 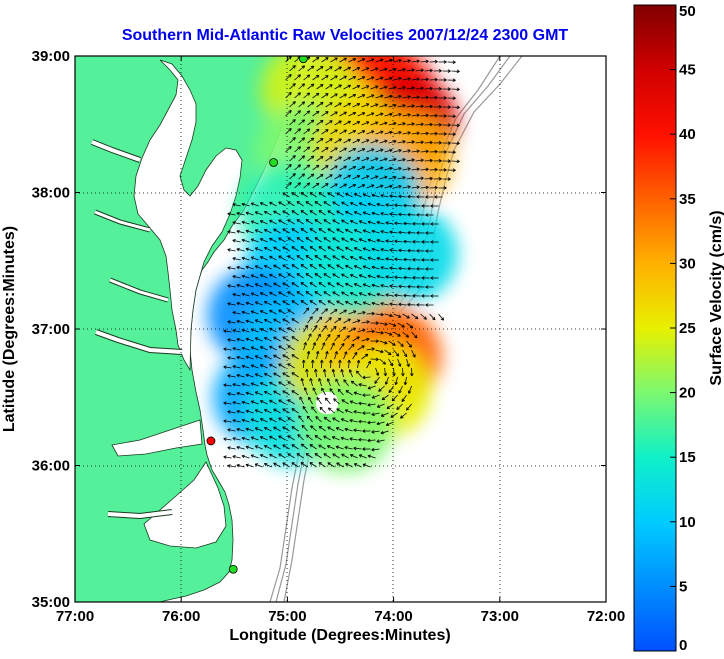 I want to click on y-tick-label: 36:00, so click(x=51, y=466).